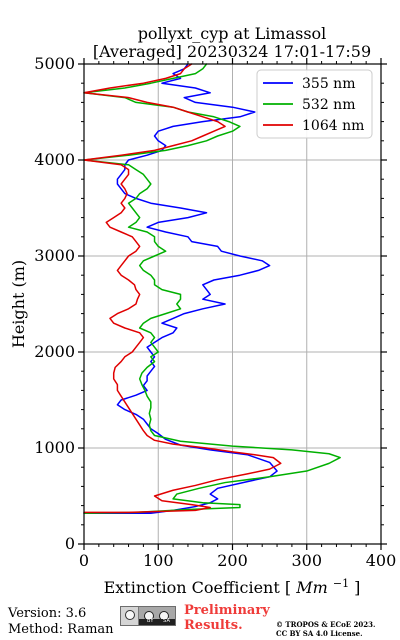  I want to click on y-tick-label: 1000, so click(54, 447).